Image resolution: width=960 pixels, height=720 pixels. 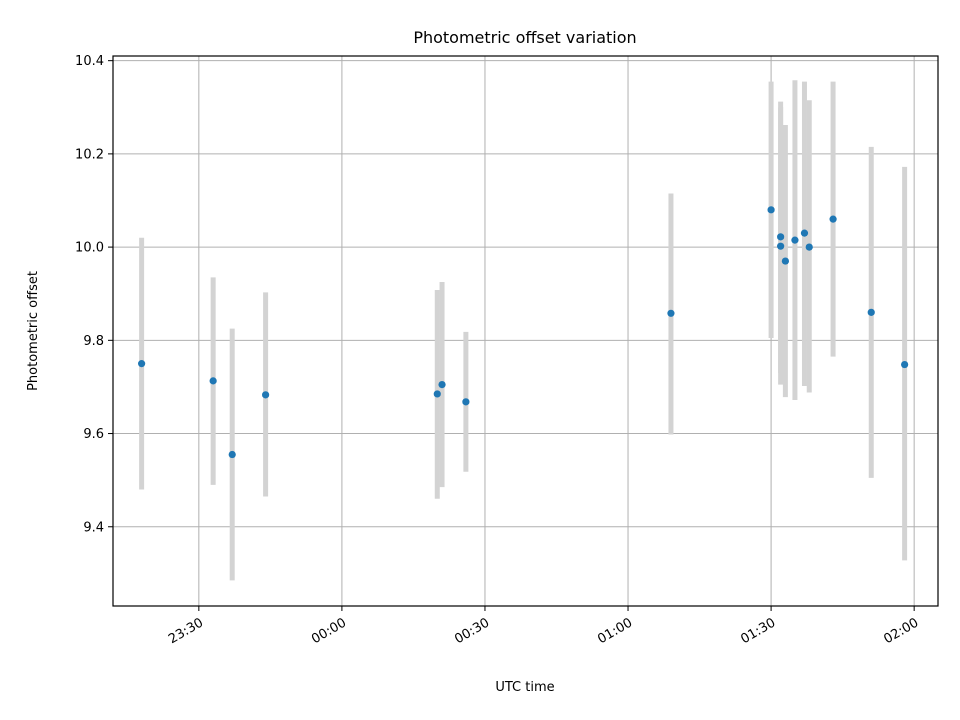 I want to click on x-tick-label: 01:00, so click(x=615, y=631).